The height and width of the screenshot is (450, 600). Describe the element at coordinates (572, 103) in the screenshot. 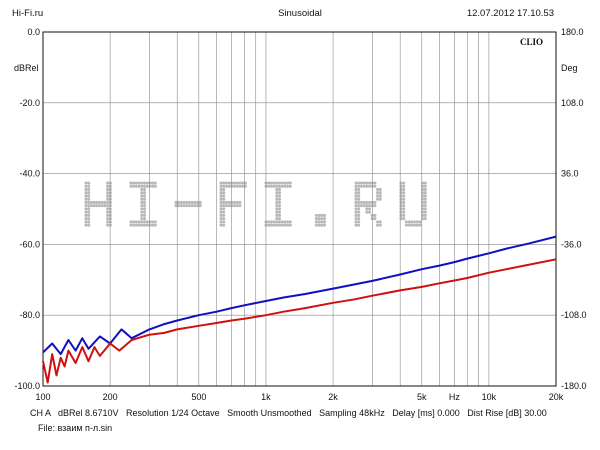

I see `y2-tick-label: 108.0` at that location.